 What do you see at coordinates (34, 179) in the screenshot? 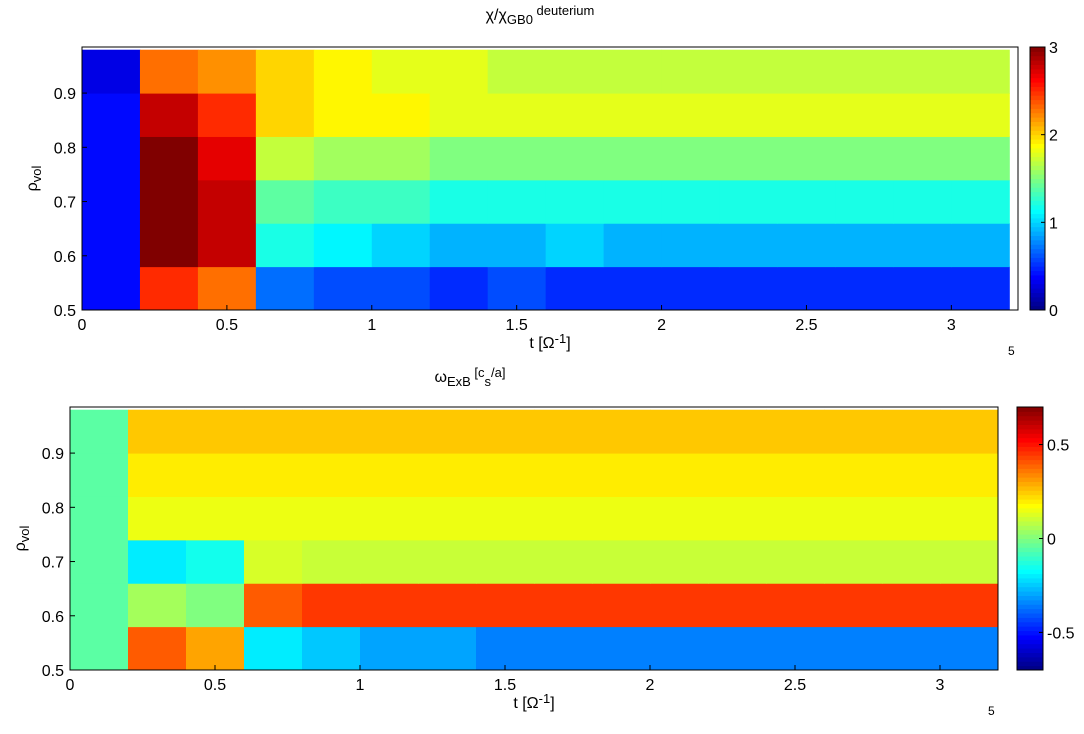
I see `y-axis-label: ρvol` at bounding box center [34, 179].